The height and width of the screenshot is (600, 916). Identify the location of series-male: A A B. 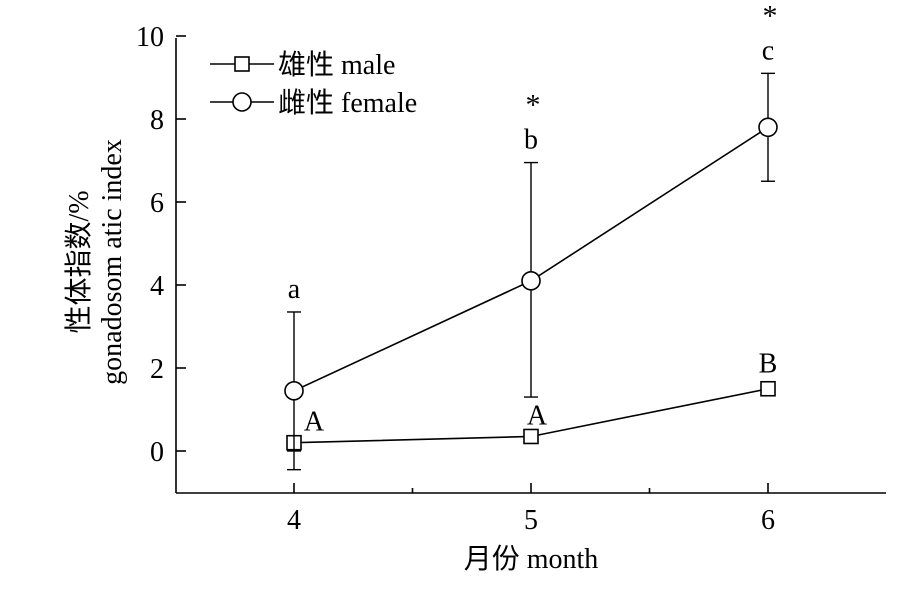
(532, 410).